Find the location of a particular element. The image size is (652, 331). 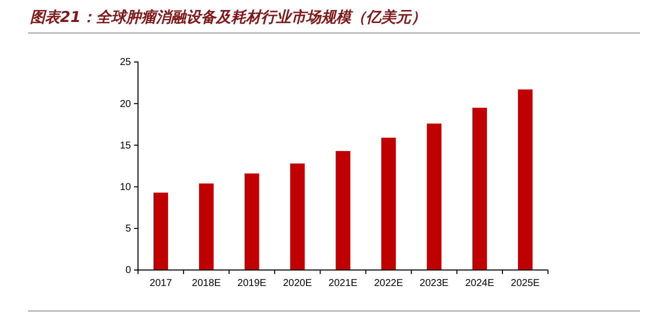

chart-title: 图表21：全球肿瘤消融设备及耗材行业市场规模（亿美元） is located at coordinates (228, 17).